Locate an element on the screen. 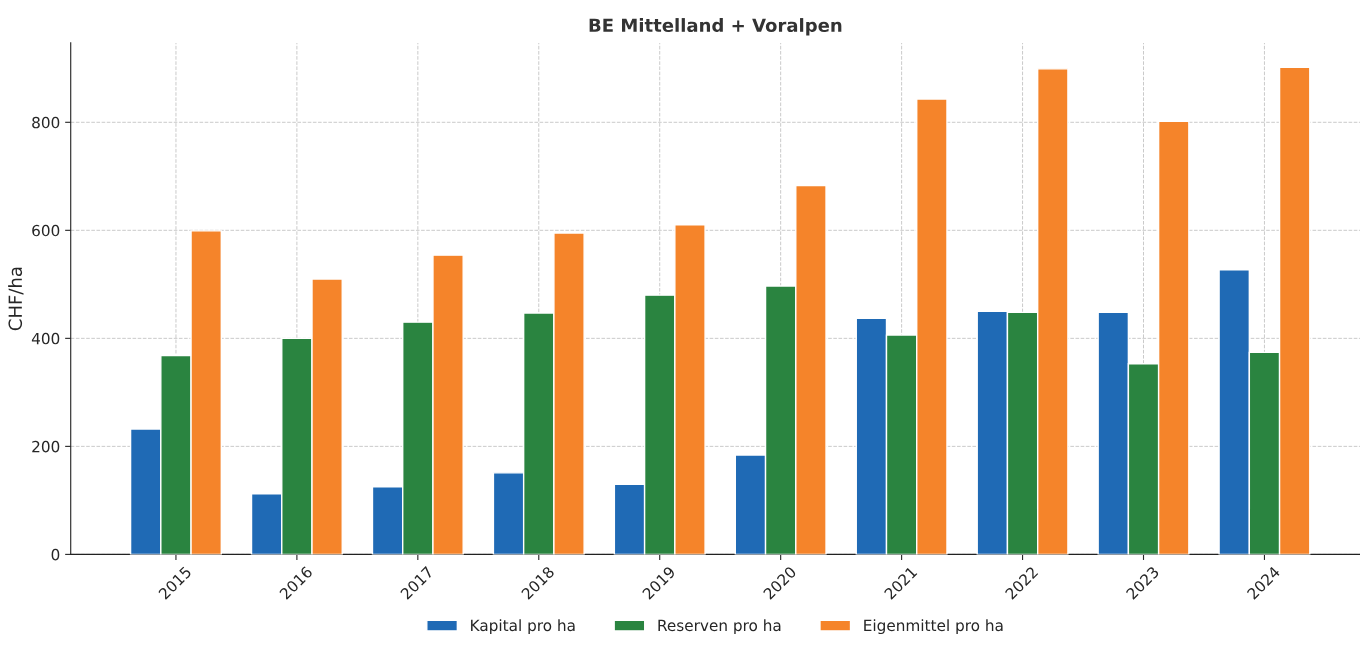  legend-label: Kapital pro ha is located at coordinates (523, 627).